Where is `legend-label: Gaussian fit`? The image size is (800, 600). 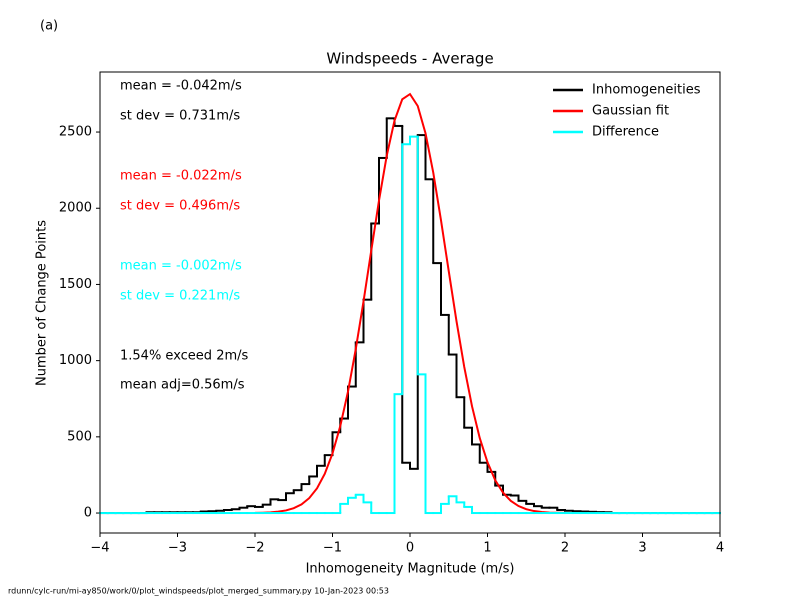
legend-label: Gaussian fit is located at coordinates (630, 111).